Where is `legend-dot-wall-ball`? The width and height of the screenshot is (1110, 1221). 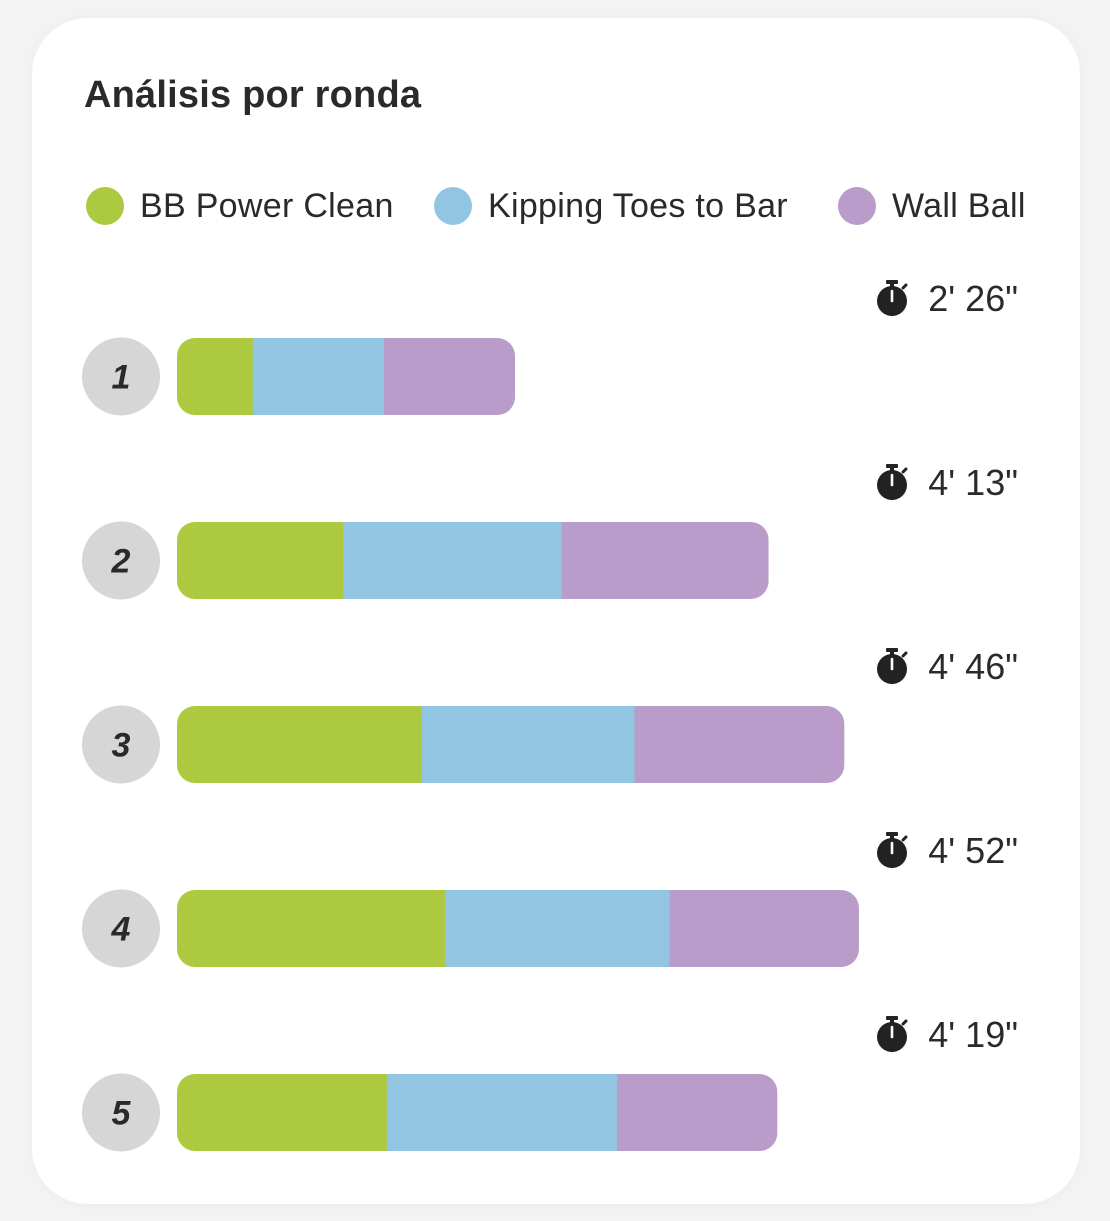 legend-dot-wall-ball is located at coordinates (857, 206).